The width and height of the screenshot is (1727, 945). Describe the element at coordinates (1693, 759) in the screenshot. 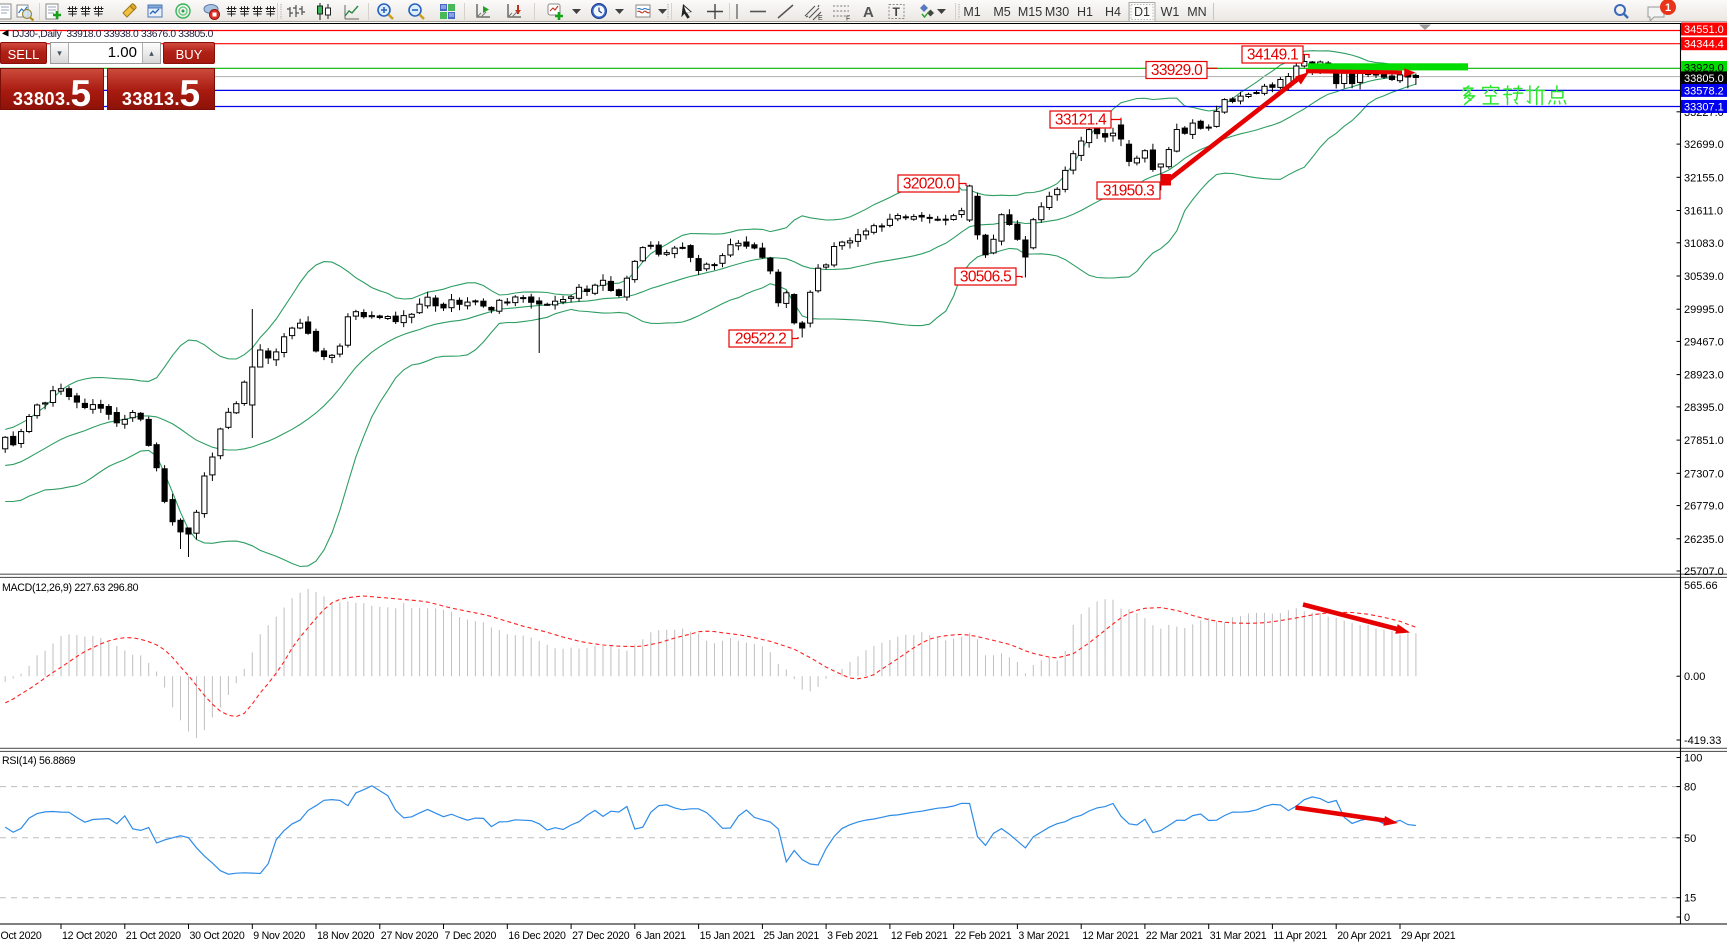

I see `svg-text: 100` at that location.